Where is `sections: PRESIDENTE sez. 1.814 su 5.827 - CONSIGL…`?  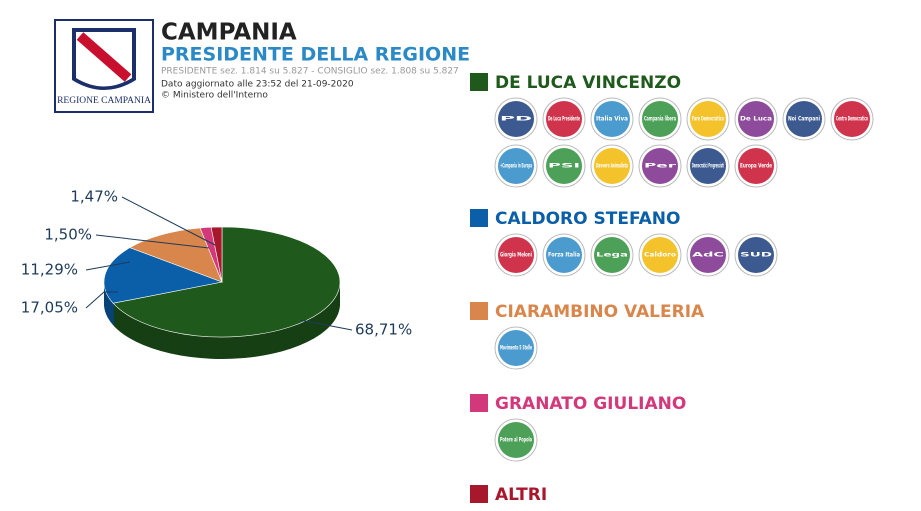
sections: PRESIDENTE sez. 1.814 su 5.827 - CONSIGL… is located at coordinates (310, 72).